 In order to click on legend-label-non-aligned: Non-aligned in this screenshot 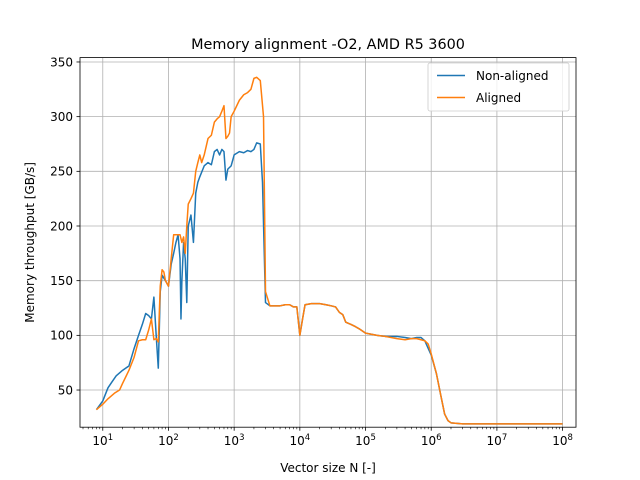, I will do `click(512, 76)`.